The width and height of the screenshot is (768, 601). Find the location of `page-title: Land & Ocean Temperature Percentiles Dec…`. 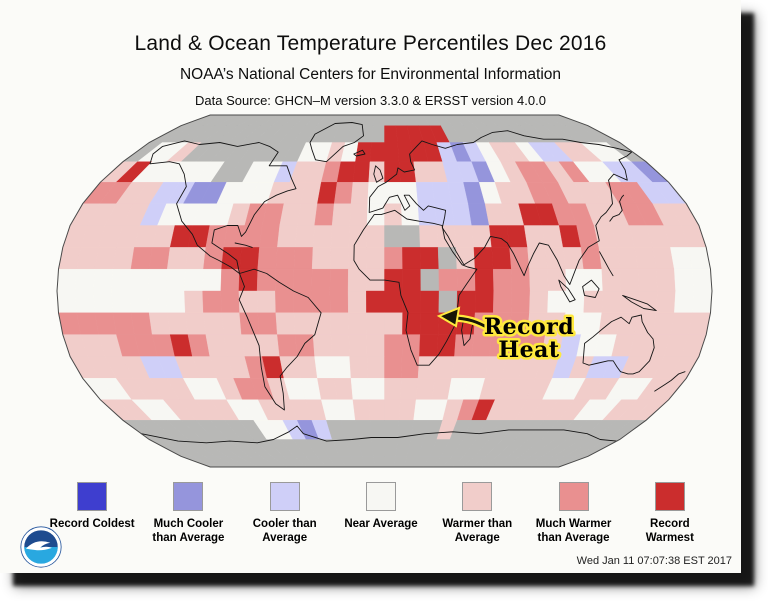

page-title: Land & Ocean Temperature Percentiles Dec… is located at coordinates (370, 43).